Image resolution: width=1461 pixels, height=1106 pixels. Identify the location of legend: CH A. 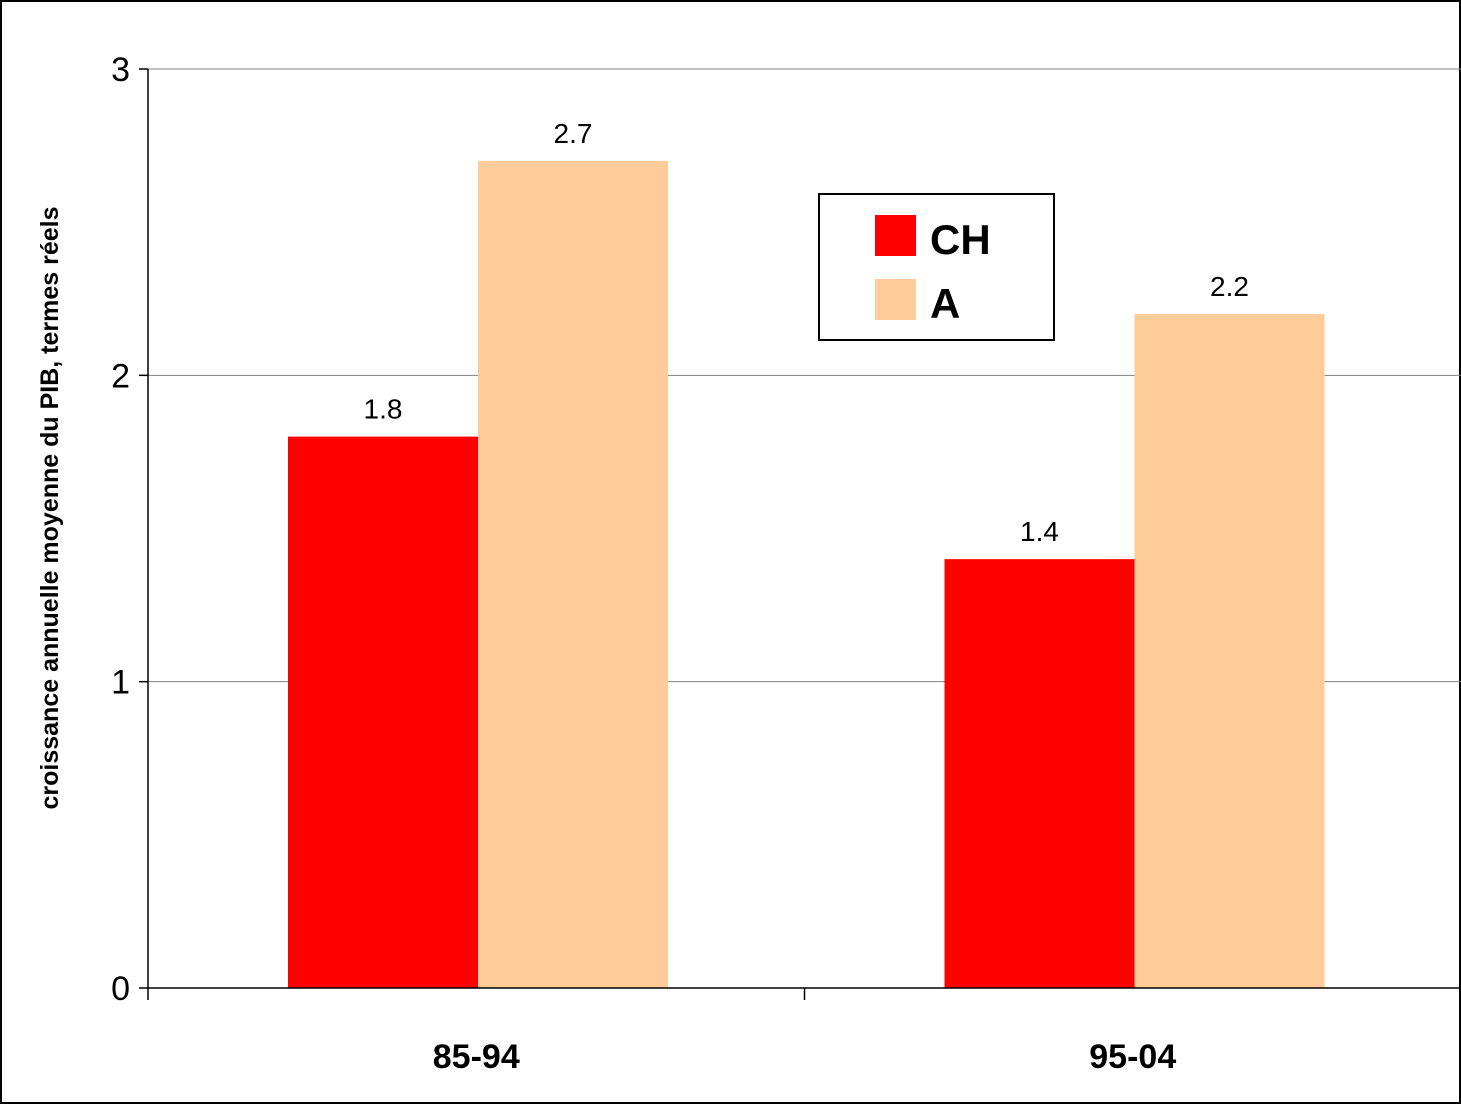
(936, 267).